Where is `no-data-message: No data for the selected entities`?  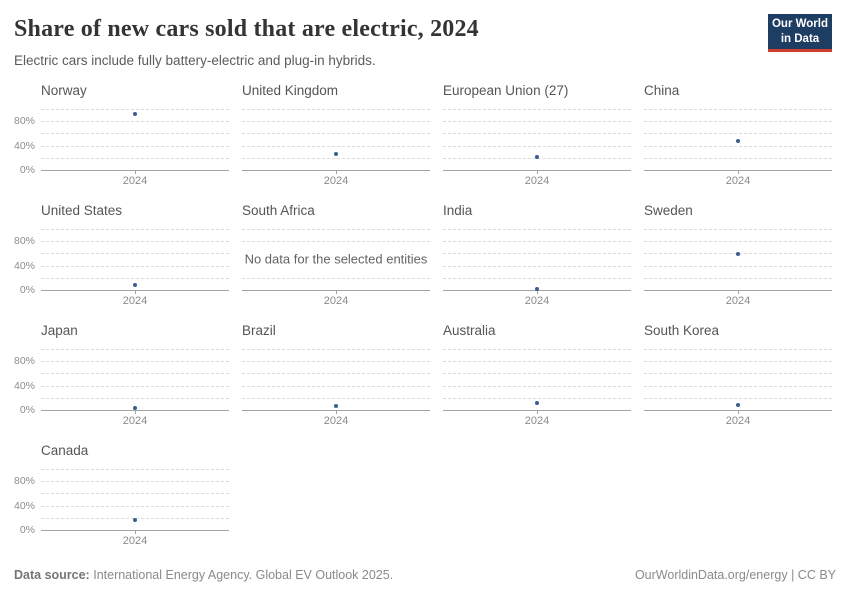
no-data-message: No data for the selected entities is located at coordinates (336, 259).